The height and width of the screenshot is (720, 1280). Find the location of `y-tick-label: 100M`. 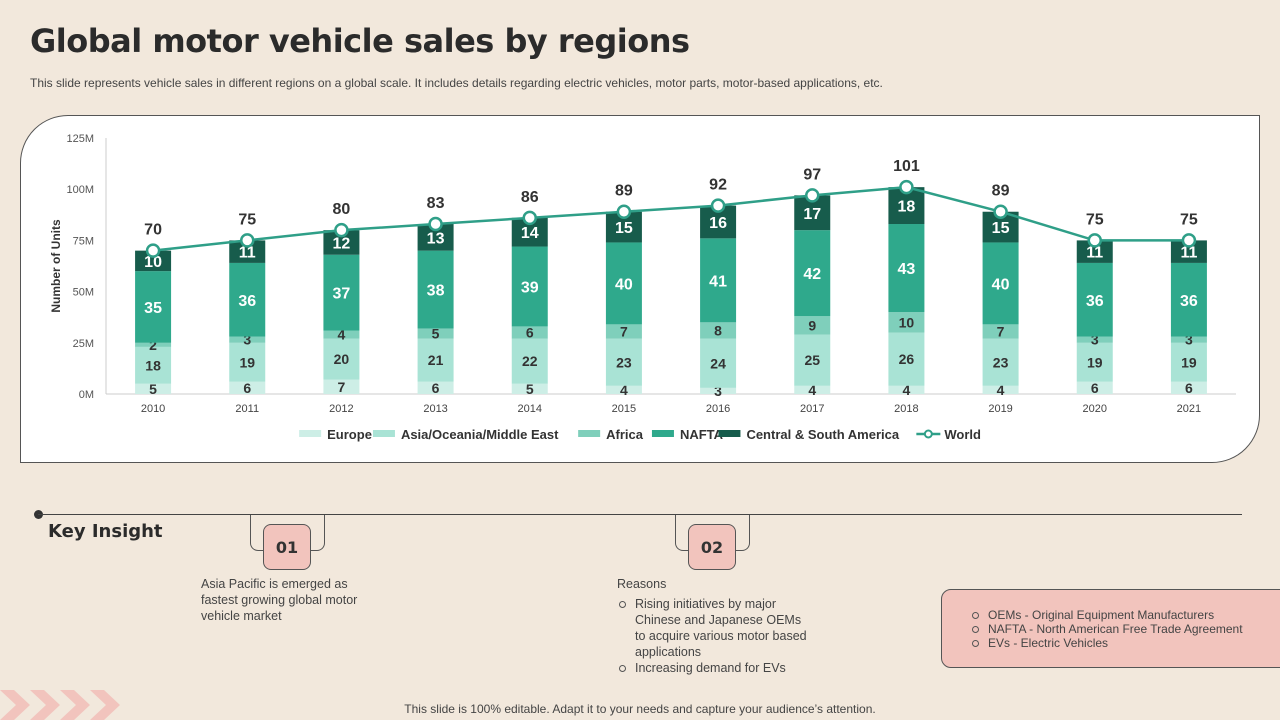

y-tick-label: 100M is located at coordinates (80, 190).